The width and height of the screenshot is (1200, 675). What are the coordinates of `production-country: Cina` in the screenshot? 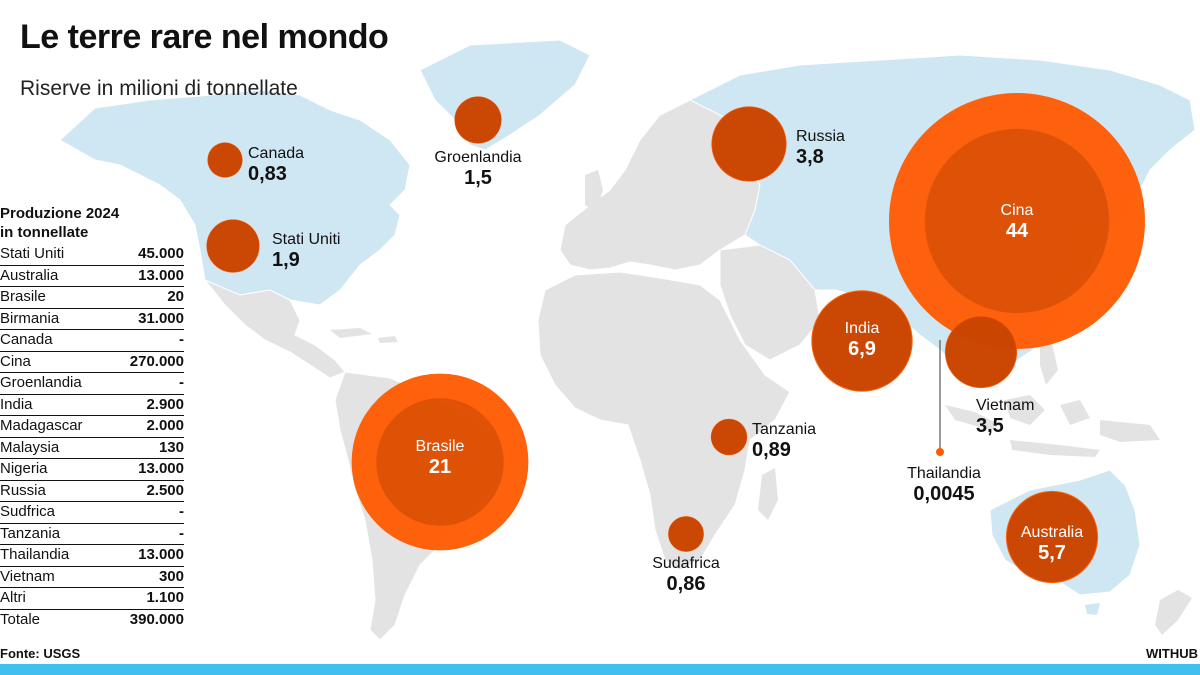 It's located at (56, 362).